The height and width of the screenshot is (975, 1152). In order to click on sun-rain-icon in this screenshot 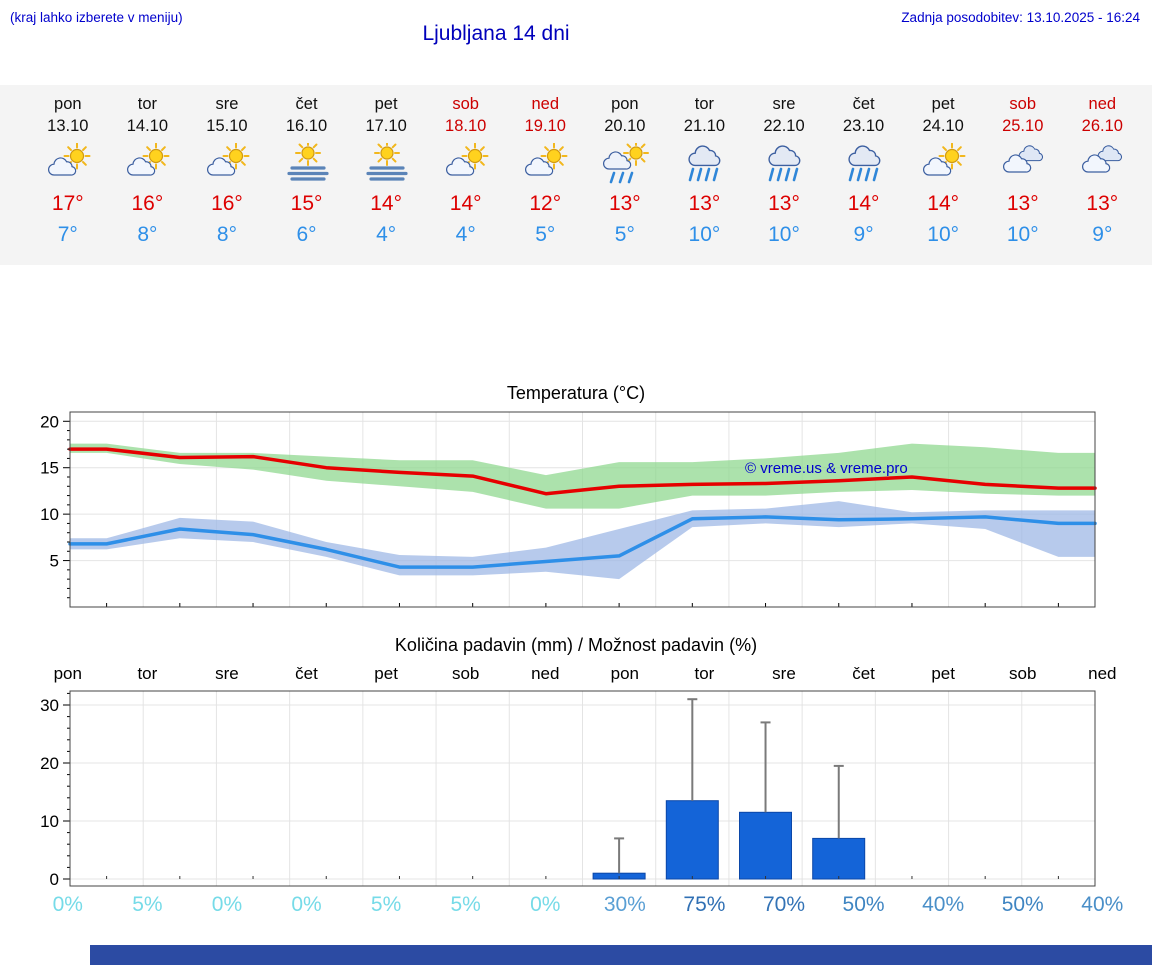, I will do `click(625, 164)`.